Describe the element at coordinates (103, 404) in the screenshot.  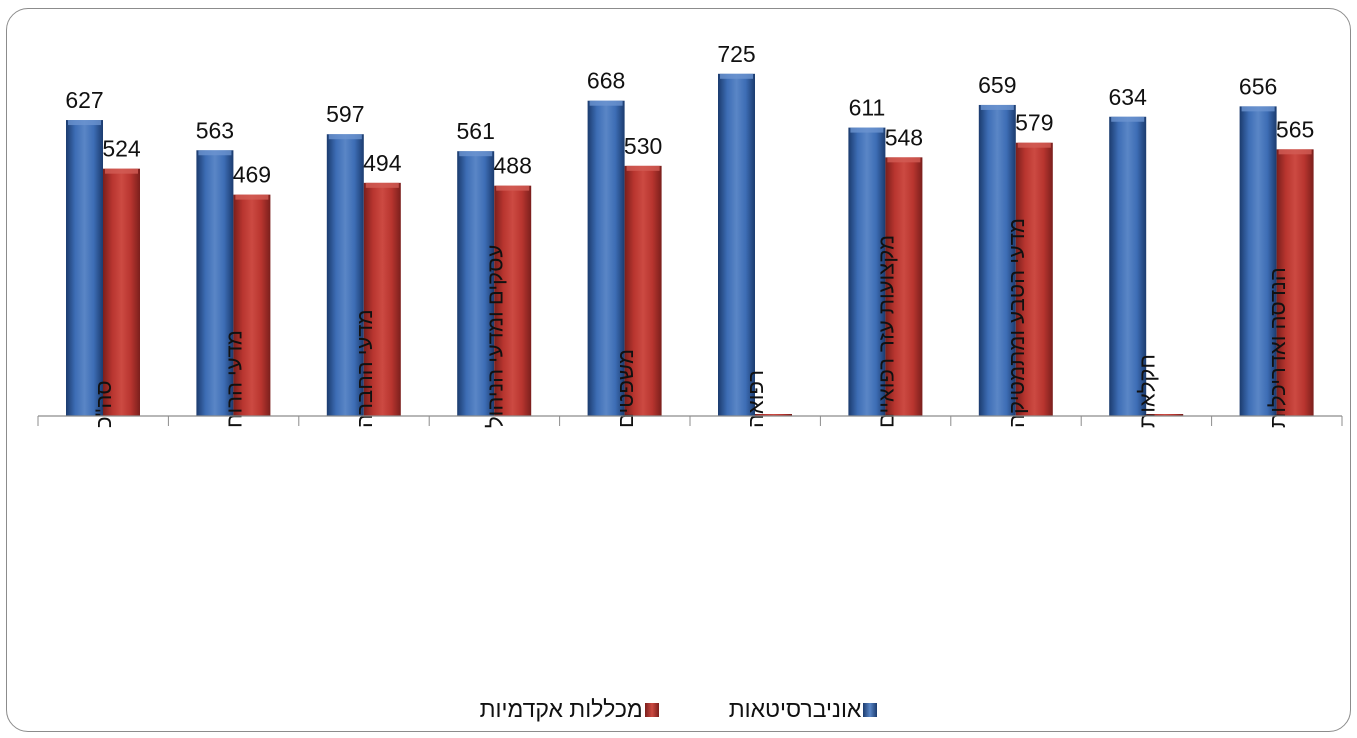
I see `category-label-0: סה"כ` at that location.